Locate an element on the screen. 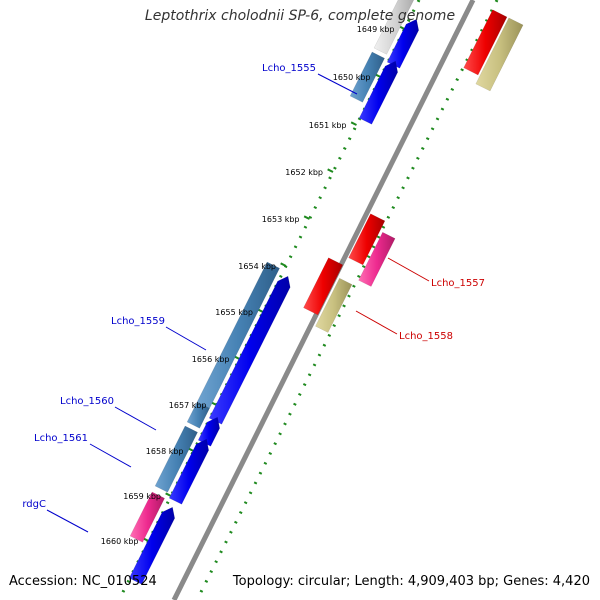  gene-label-lcho-1555: Lcho_1555 is located at coordinates (289, 68).